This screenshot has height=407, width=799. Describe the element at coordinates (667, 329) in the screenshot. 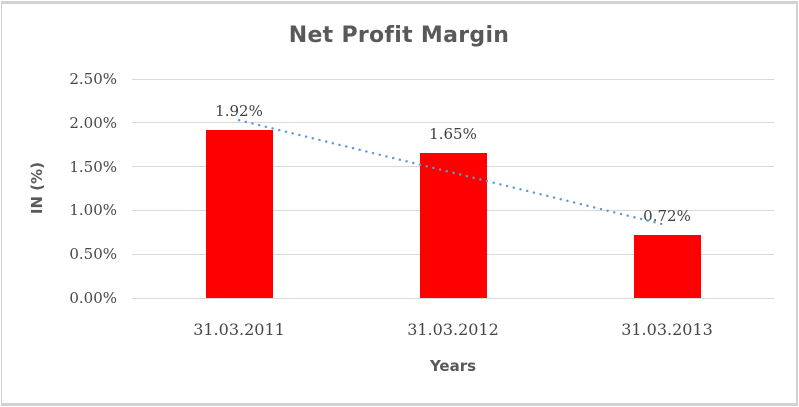

I see `x-axis-category-label: 31.03.2013` at that location.